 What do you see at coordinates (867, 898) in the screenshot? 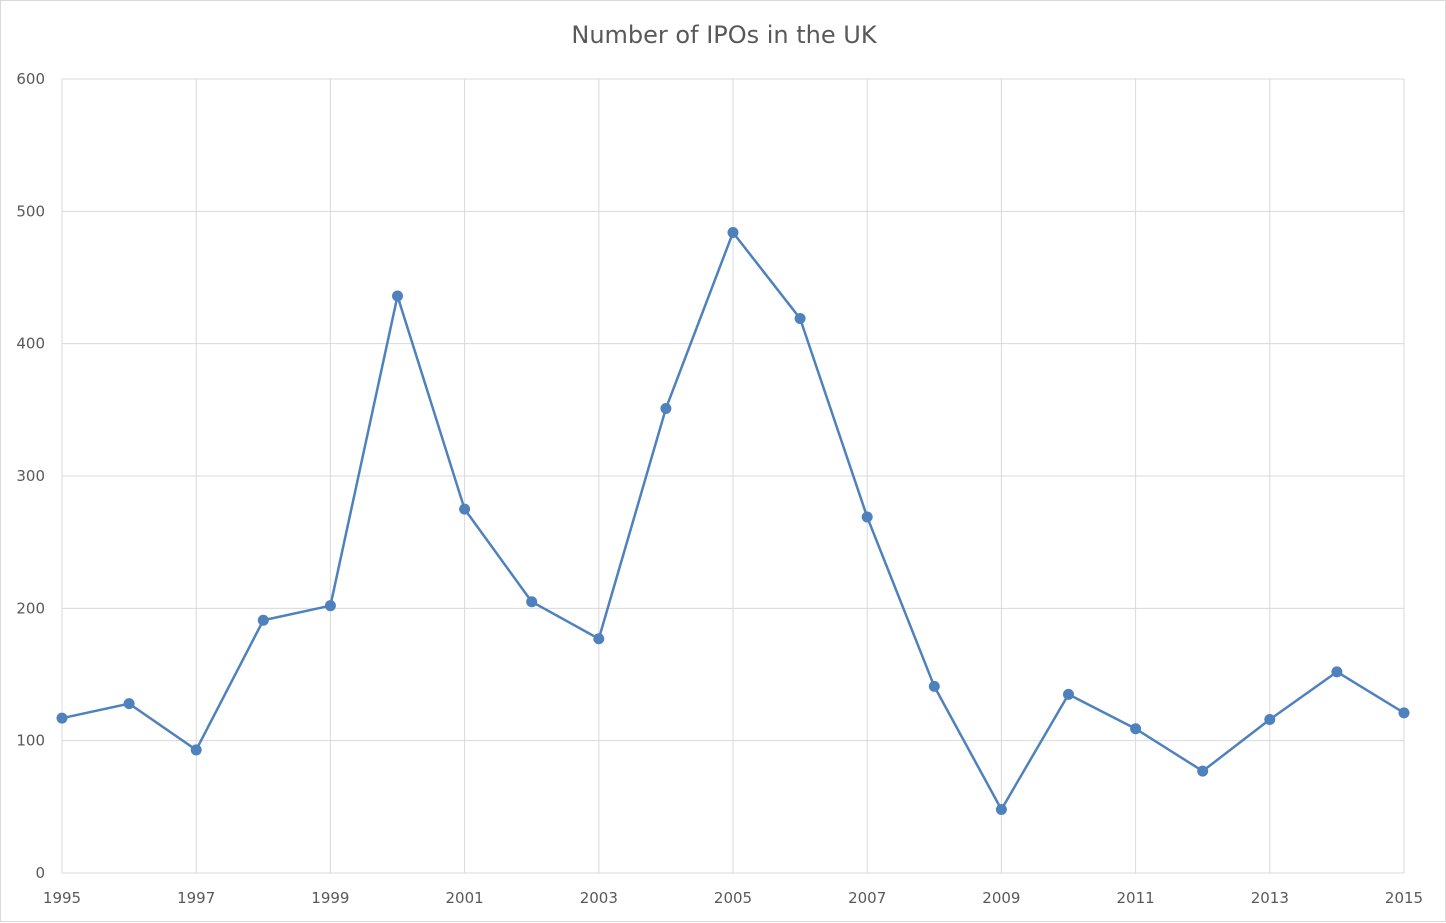
I see `x-tick-label: 2007` at bounding box center [867, 898].